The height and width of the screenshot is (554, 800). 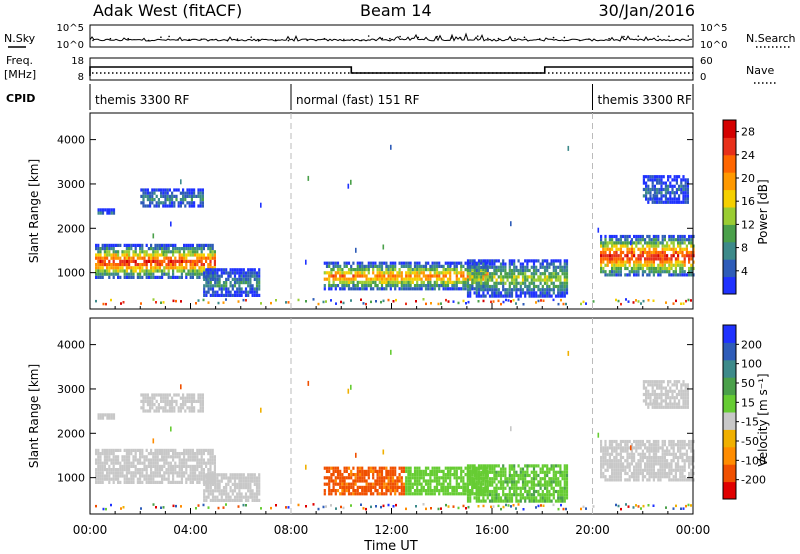 I want to click on freq-unit-label: [MHz], so click(x=20, y=74).